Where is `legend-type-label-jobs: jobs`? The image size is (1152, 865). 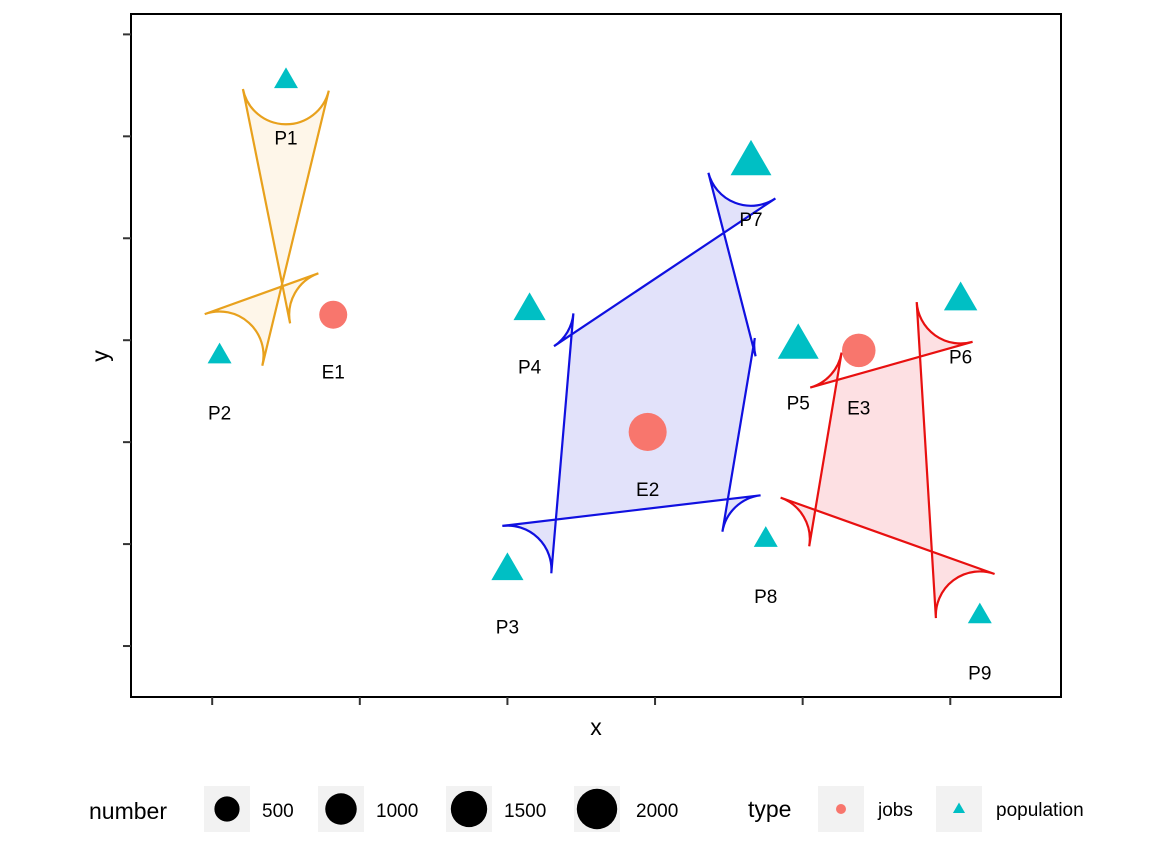
legend-type-label-jobs: jobs is located at coordinates (895, 810).